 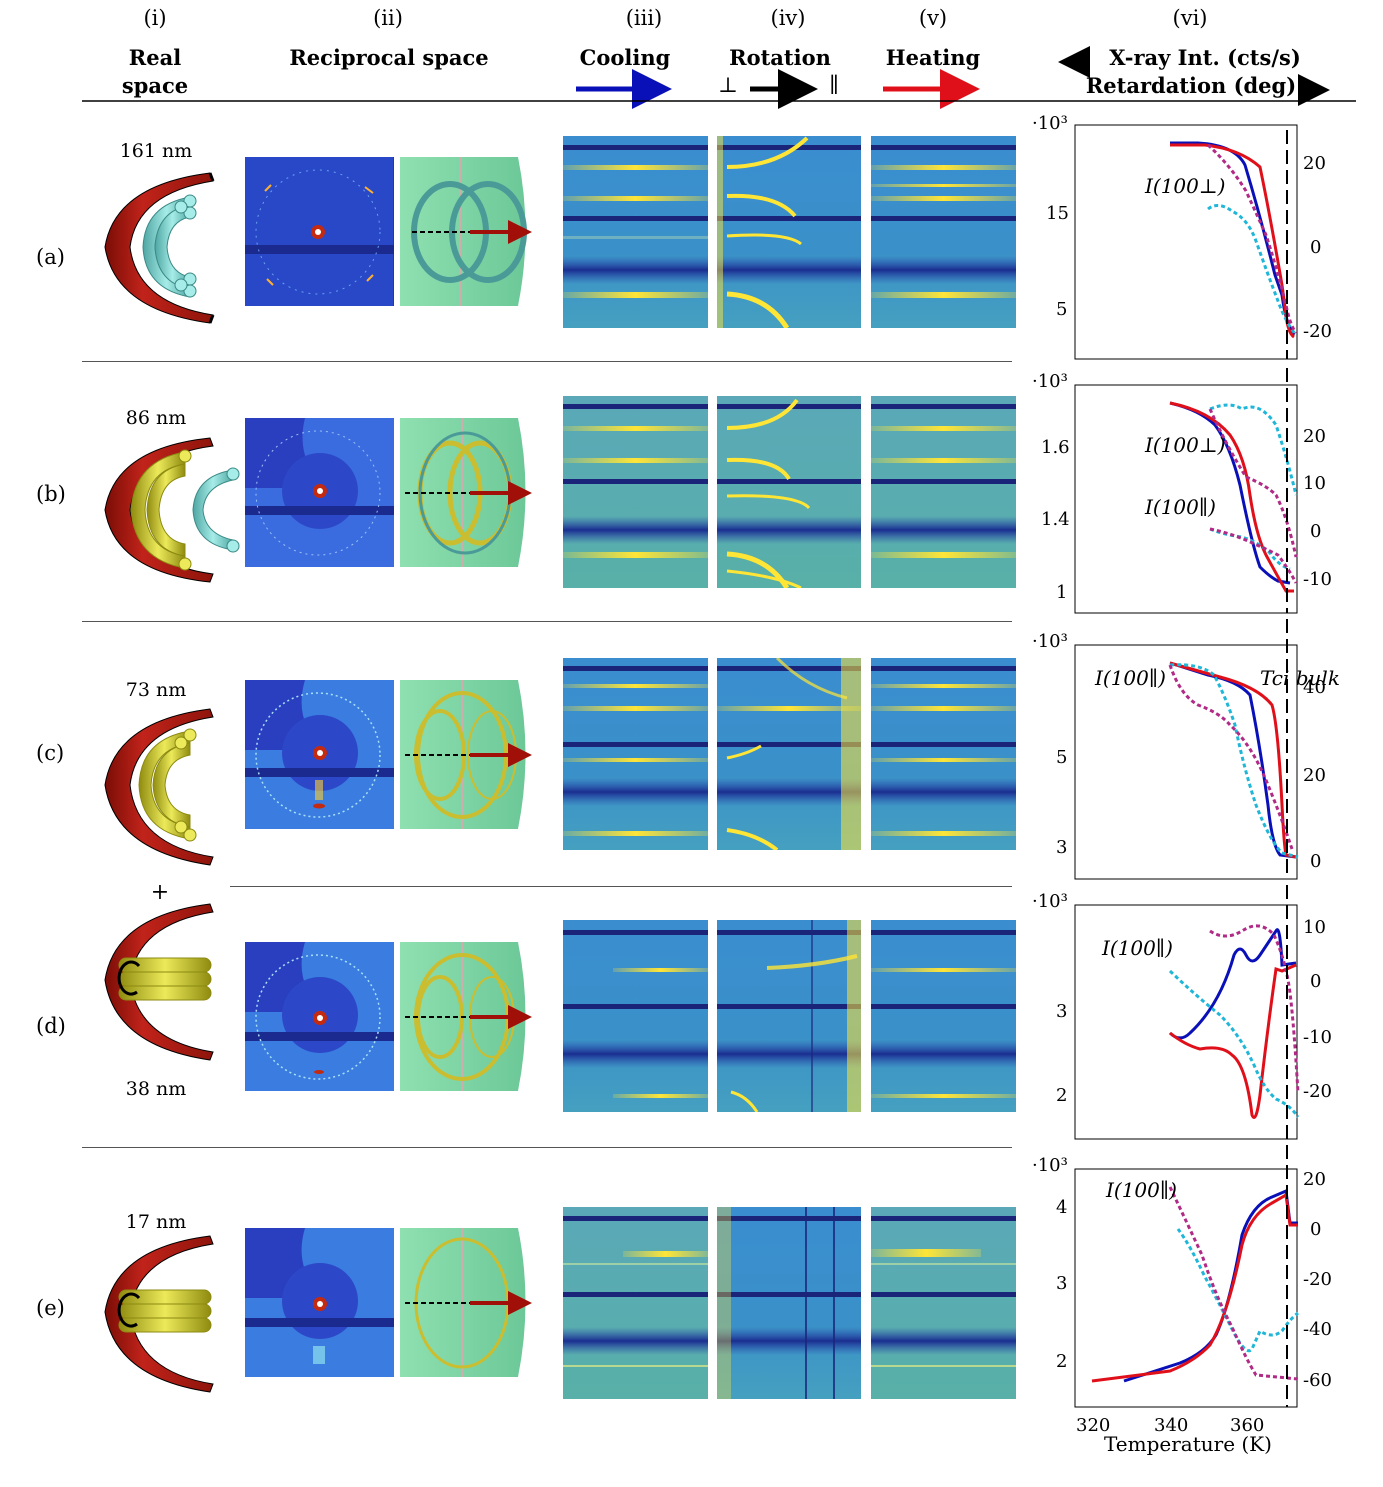 I want to click on xtick: 360, so click(x=1247, y=1425).